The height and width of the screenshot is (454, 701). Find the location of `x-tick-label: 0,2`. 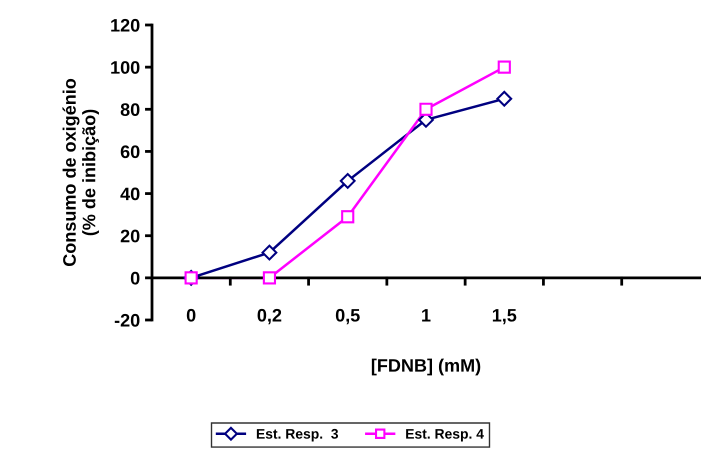

x-tick-label: 0,2 is located at coordinates (270, 316).